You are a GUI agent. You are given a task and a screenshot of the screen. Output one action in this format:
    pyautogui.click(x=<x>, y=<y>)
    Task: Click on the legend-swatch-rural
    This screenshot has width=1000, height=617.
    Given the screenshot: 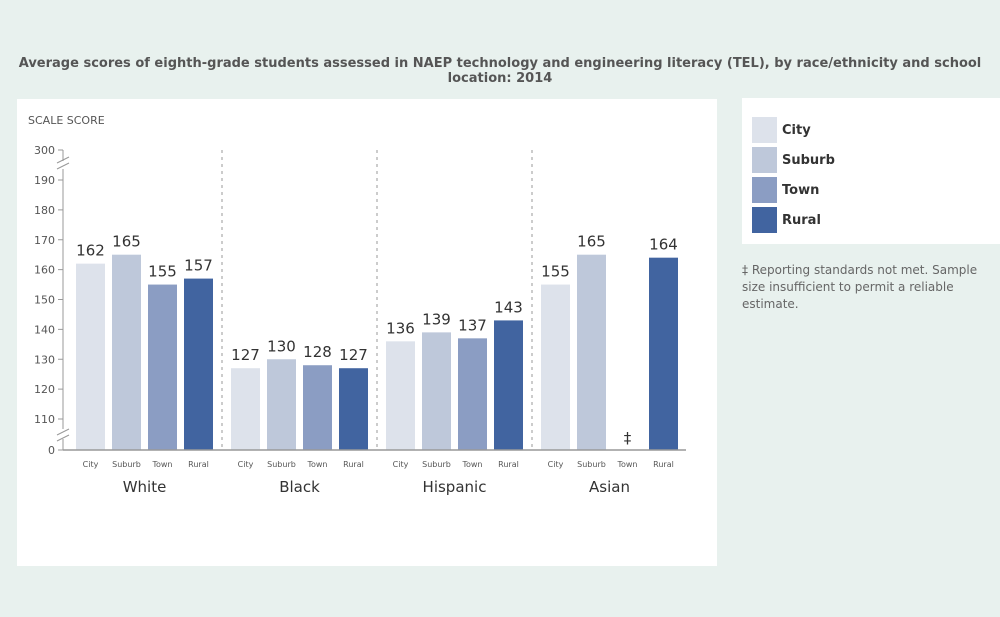 What is the action you would take?
    pyautogui.click(x=764, y=220)
    